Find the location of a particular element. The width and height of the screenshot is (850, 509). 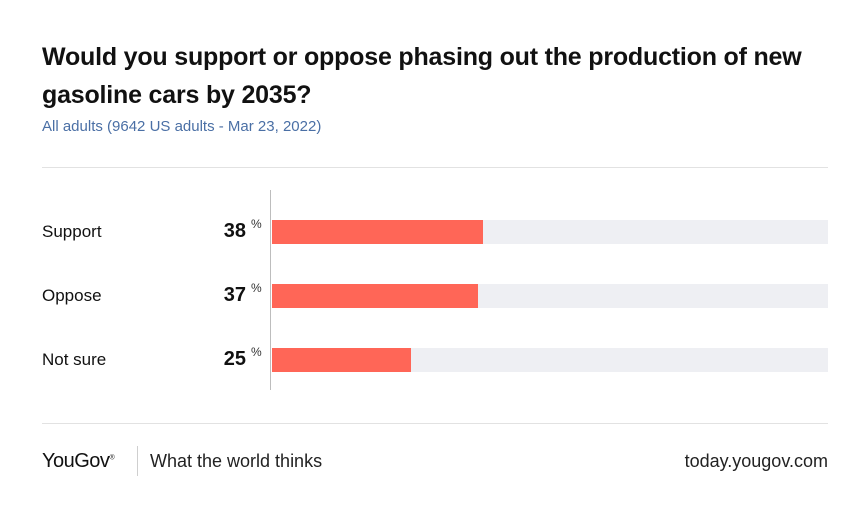

category-label: Support is located at coordinates (72, 231).